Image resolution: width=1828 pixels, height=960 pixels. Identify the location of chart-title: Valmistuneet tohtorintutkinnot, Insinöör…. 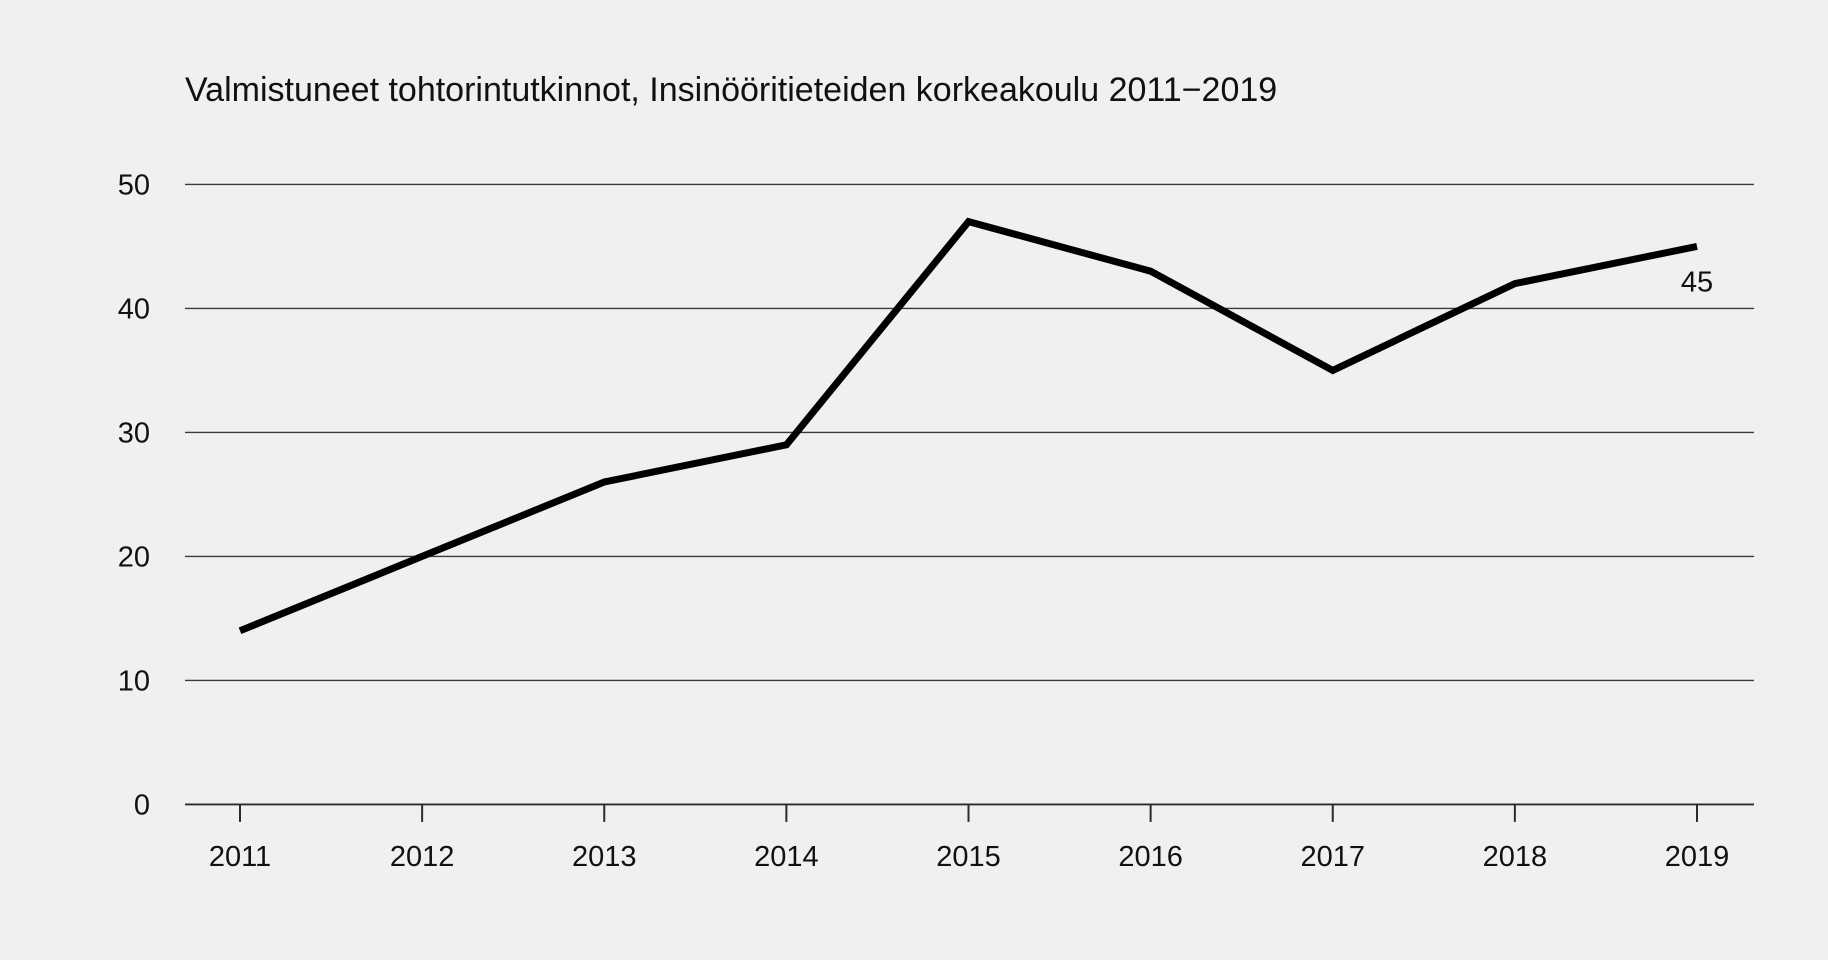
(731, 90).